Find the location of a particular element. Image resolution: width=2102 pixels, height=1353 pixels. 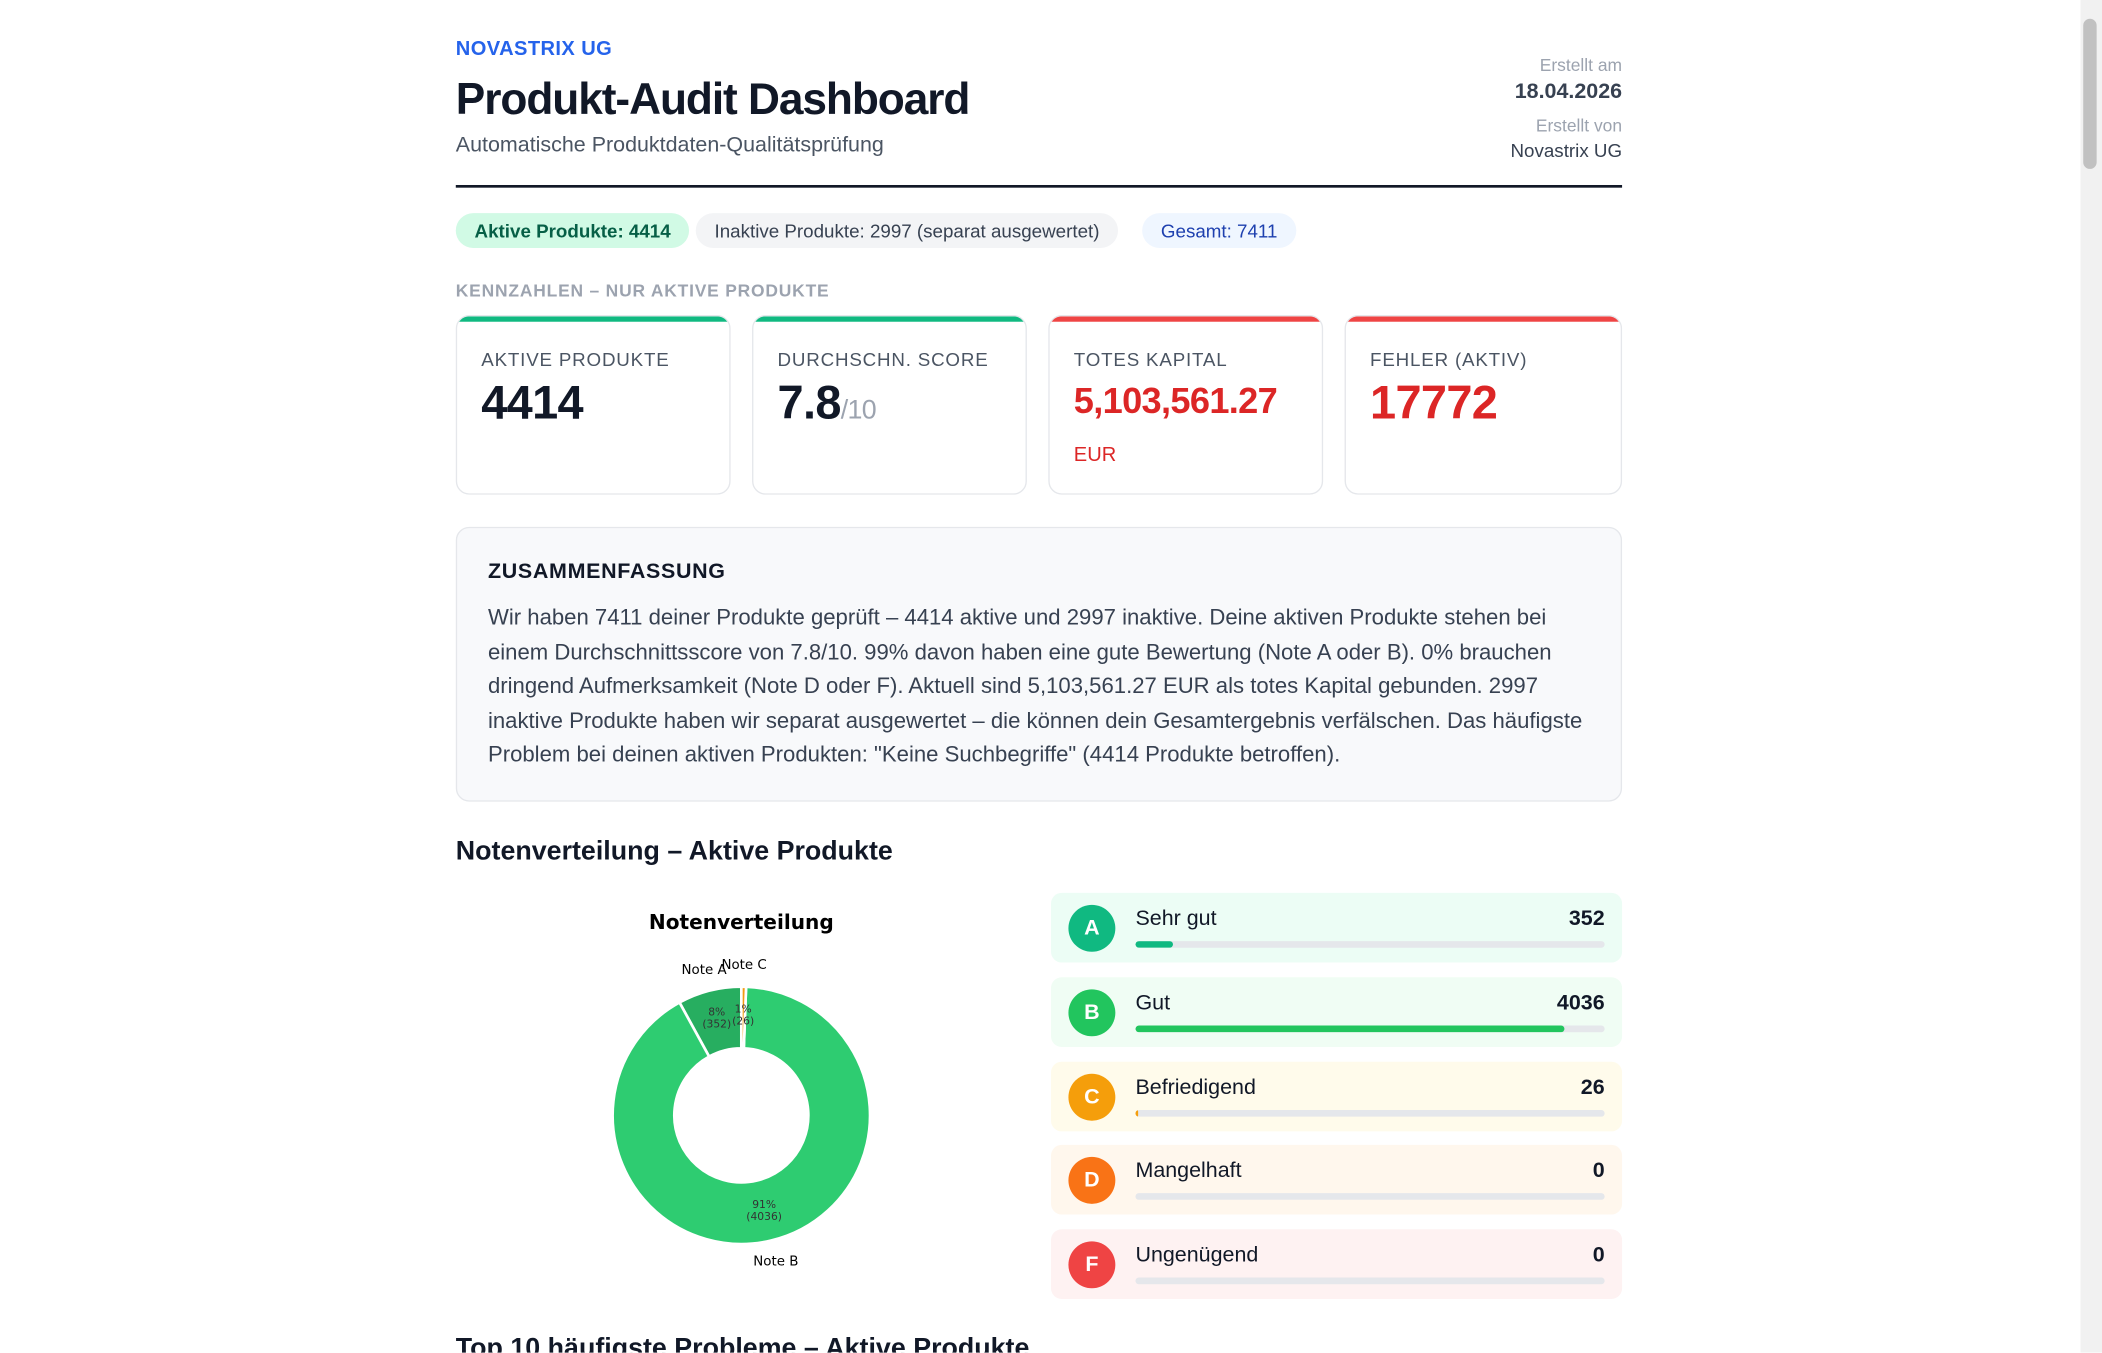

grade-row: B Gut 4036 is located at coordinates (1336, 1011).